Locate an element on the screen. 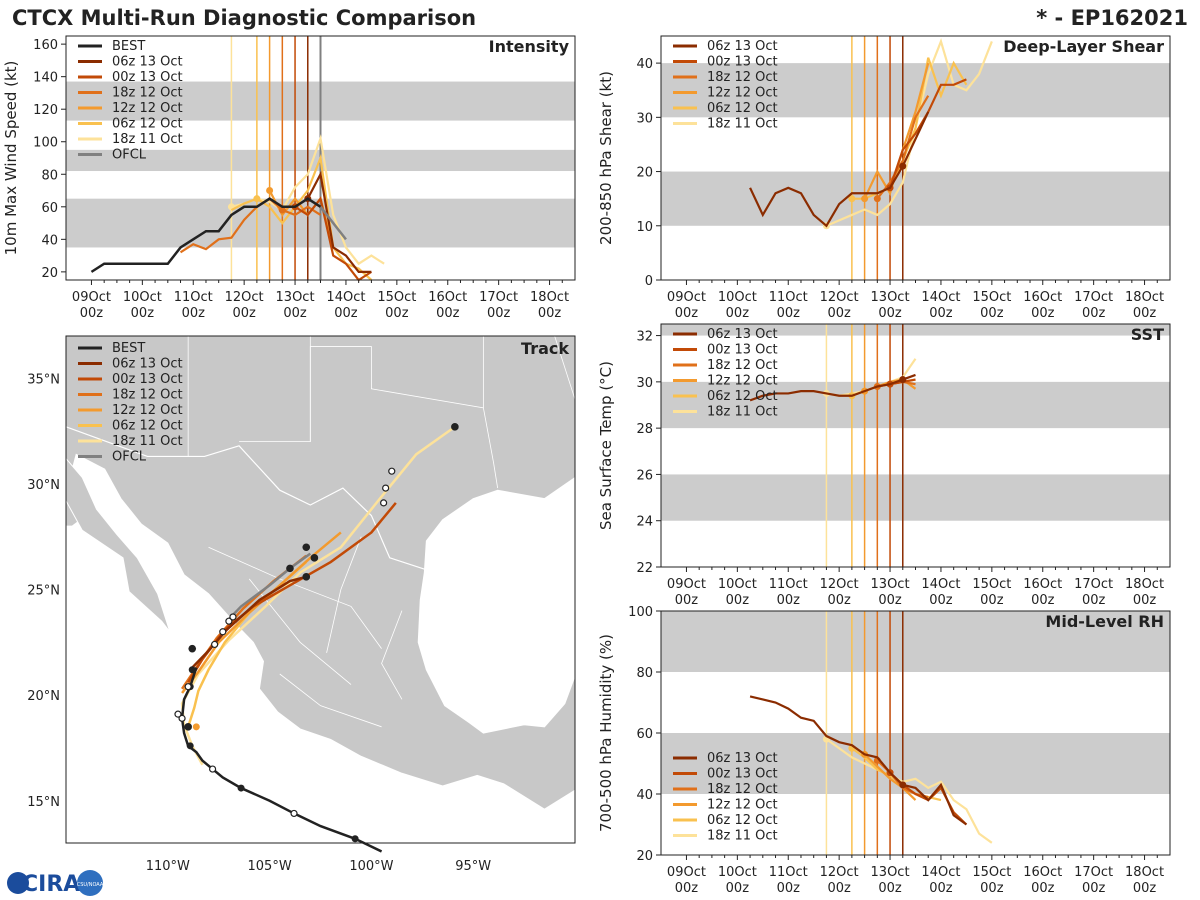  x-tick-day-label: 11Oct is located at coordinates (788, 584).